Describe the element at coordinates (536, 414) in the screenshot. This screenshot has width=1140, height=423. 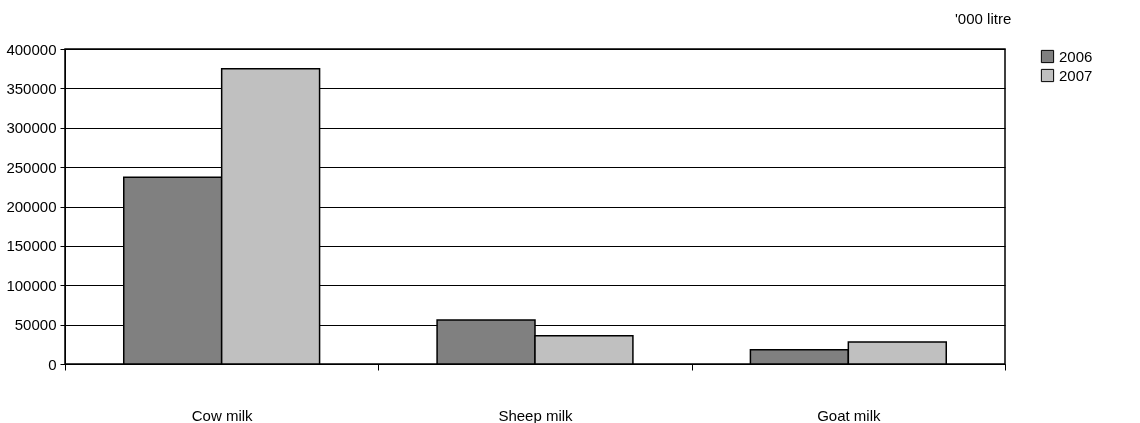
I see `x-tick-label: Sheep milk` at that location.